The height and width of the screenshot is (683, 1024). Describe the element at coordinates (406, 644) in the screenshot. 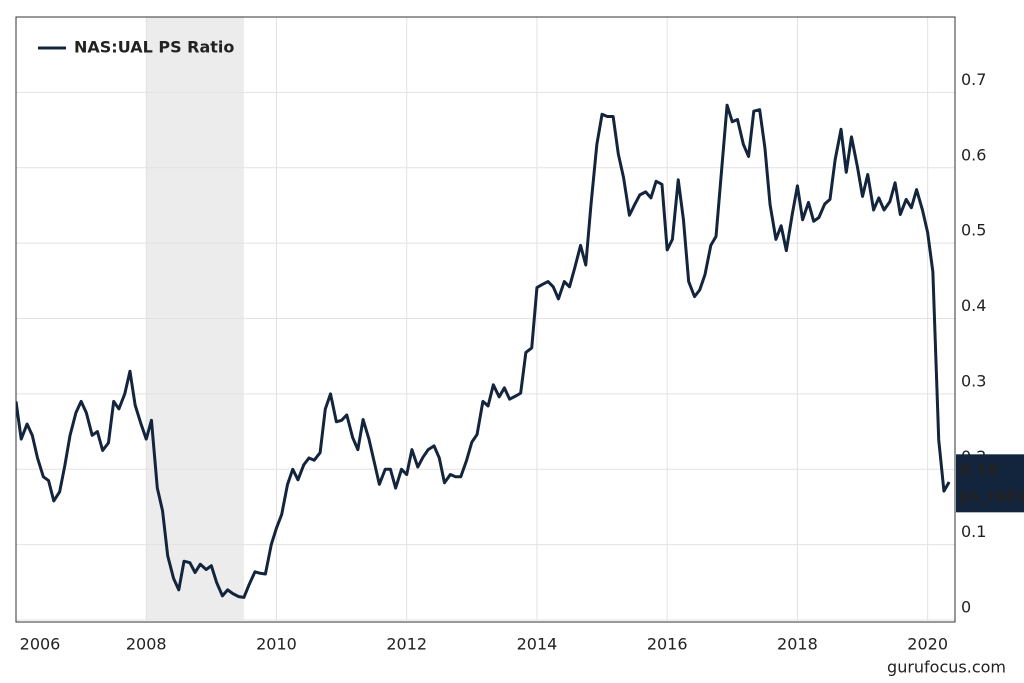

I see `x-tick-label: 2012` at that location.